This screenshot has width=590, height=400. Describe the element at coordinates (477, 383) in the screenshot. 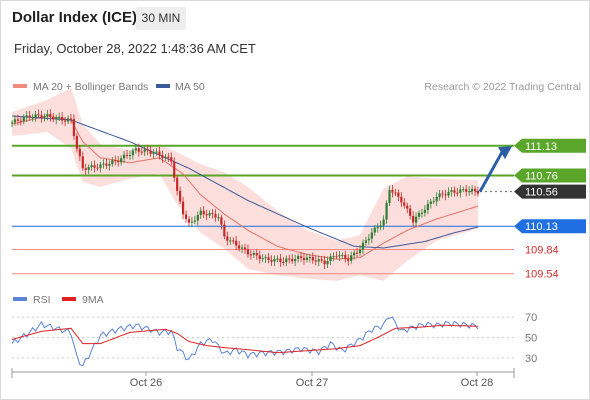

I see `x-tick-label: Oct 28` at that location.